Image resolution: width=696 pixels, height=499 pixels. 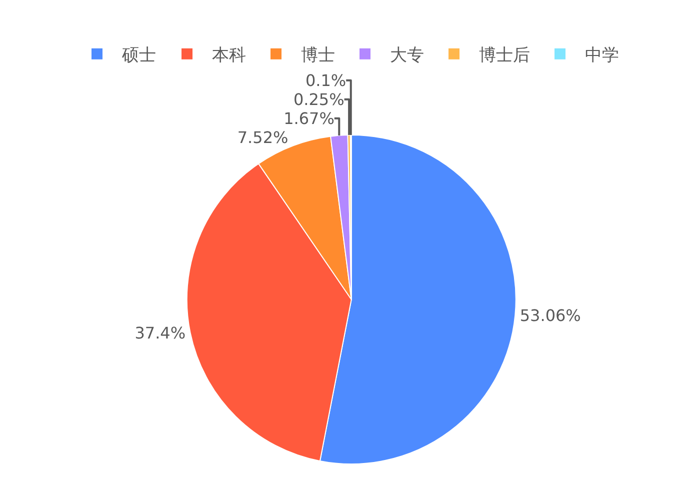 What do you see at coordinates (407, 55) in the screenshot?
I see `legend-label: 大专` at bounding box center [407, 55].